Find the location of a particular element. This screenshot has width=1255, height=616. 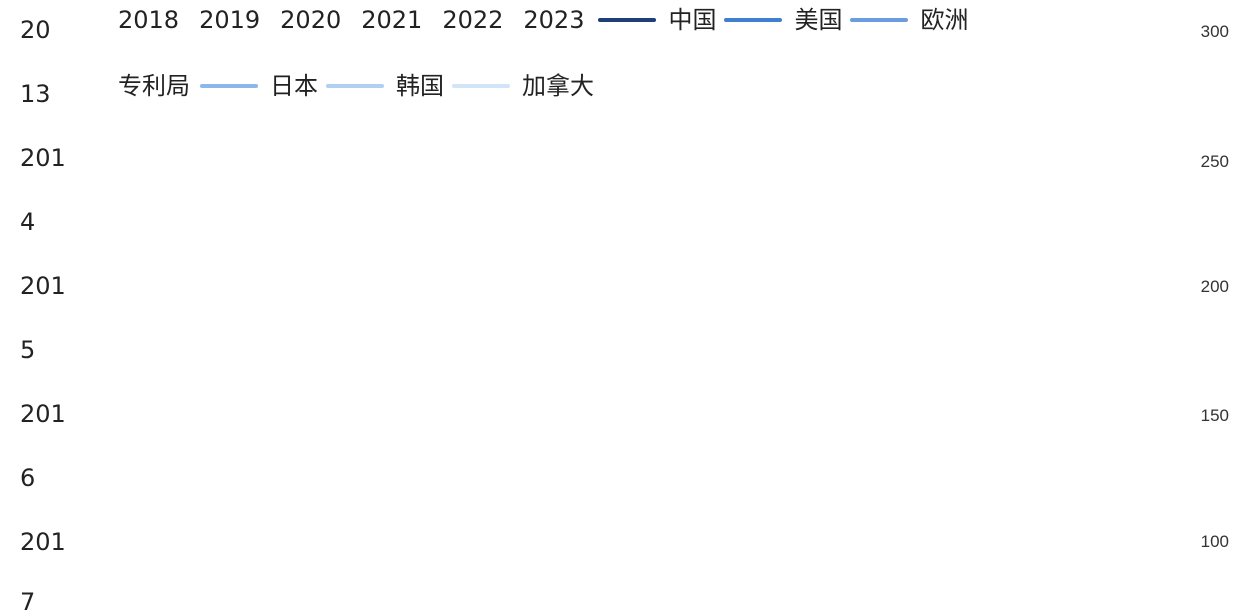

x-category-label: 2018 is located at coordinates (149, 20).